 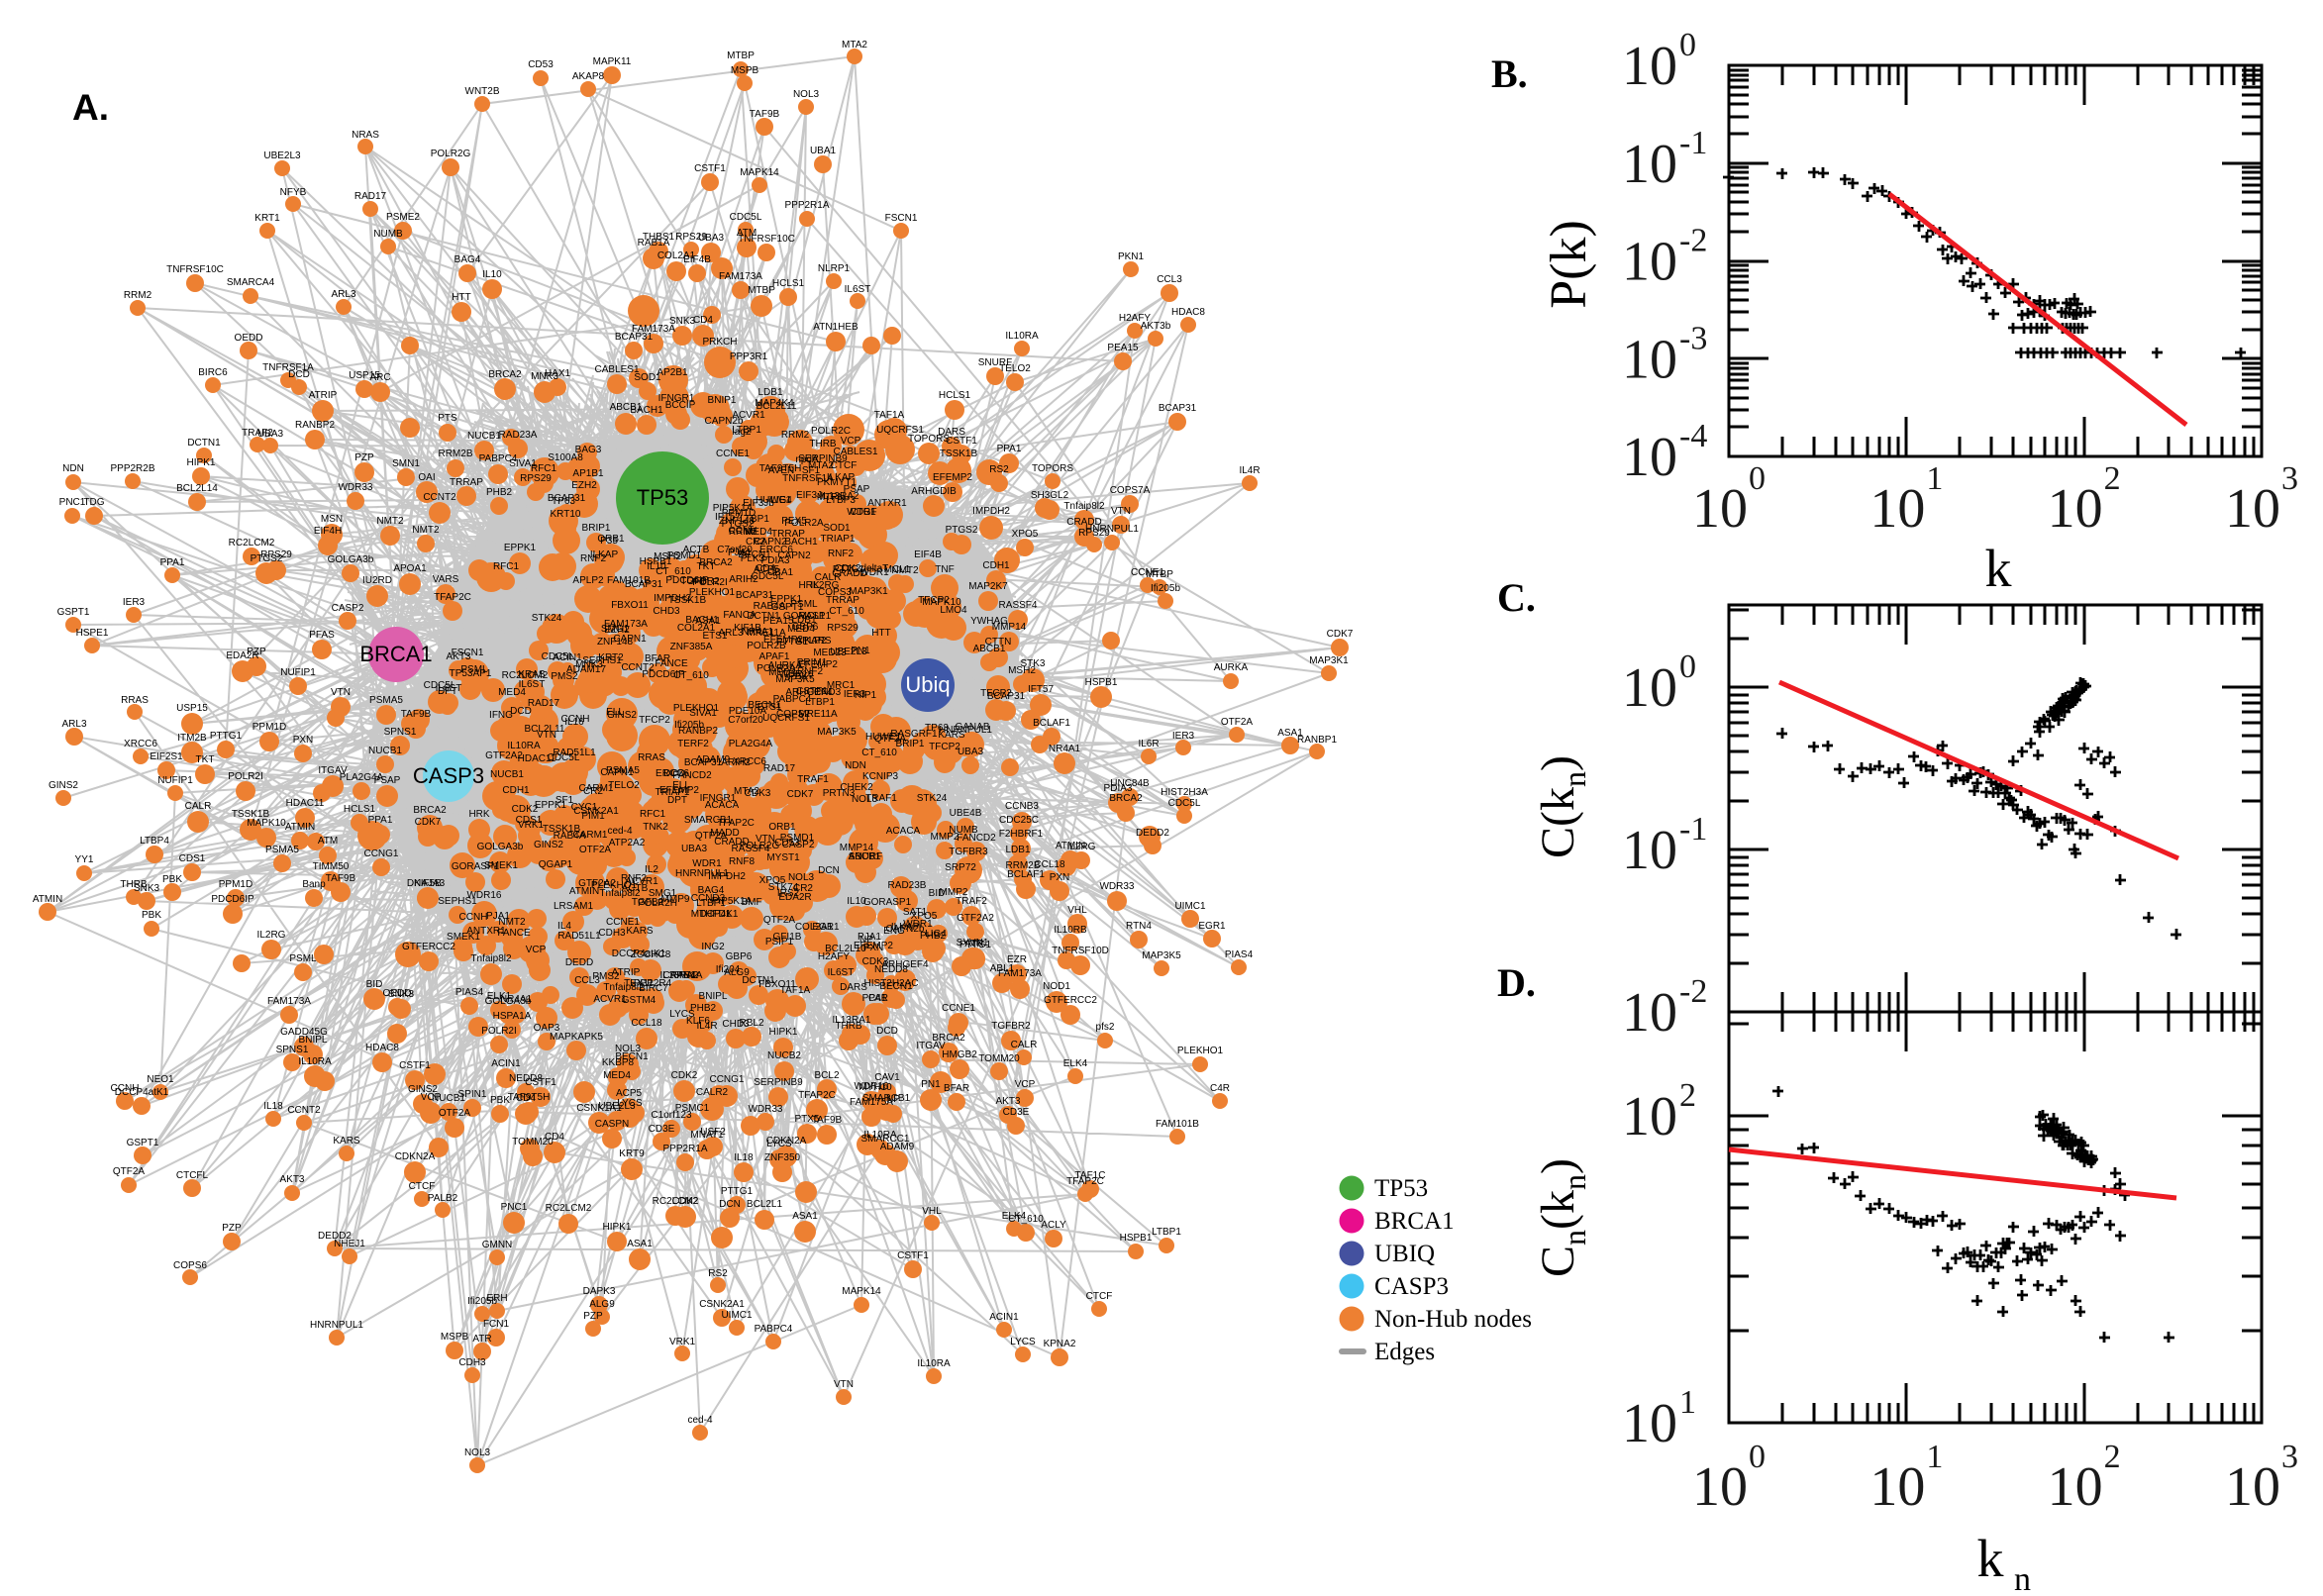 I want to click on svg-text: PDIA3, so click(x=775, y=560).